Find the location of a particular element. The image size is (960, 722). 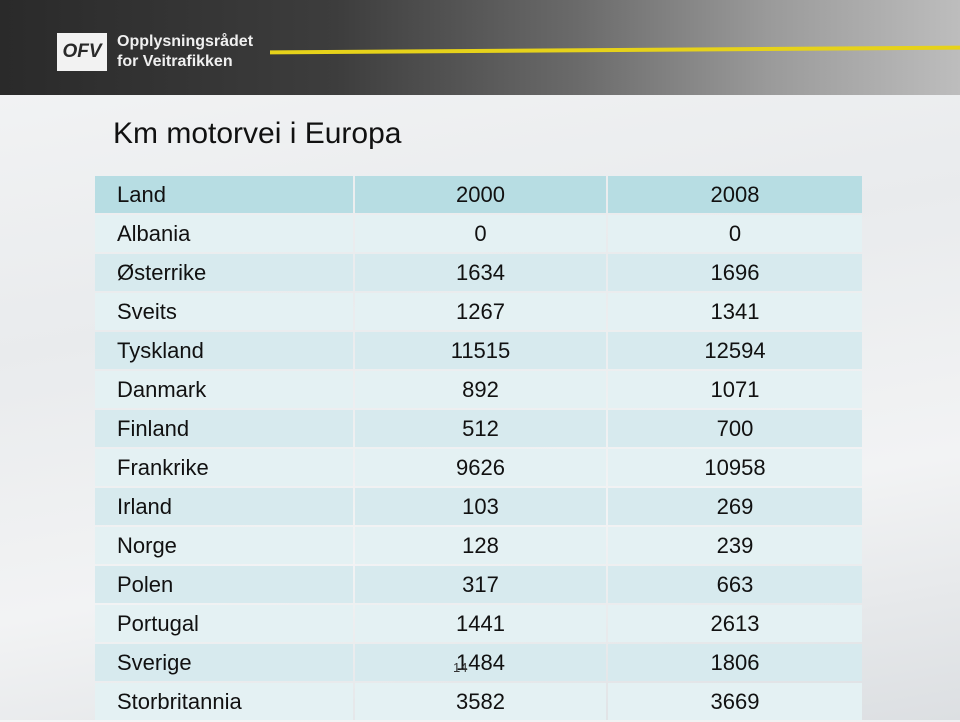

table-row: Albania 0 0 is located at coordinates (478, 233).